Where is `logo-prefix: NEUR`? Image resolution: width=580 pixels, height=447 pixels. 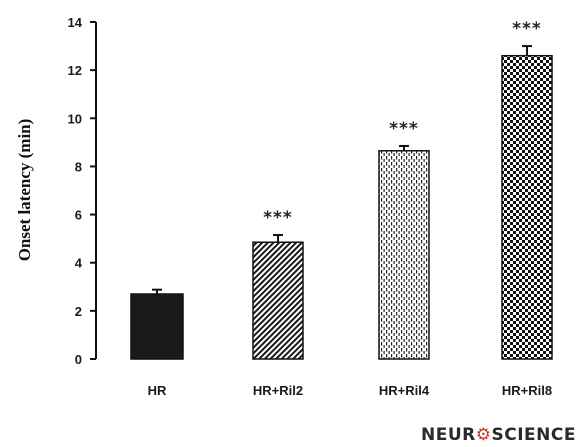 logo-prefix: NEUR is located at coordinates (448, 435).